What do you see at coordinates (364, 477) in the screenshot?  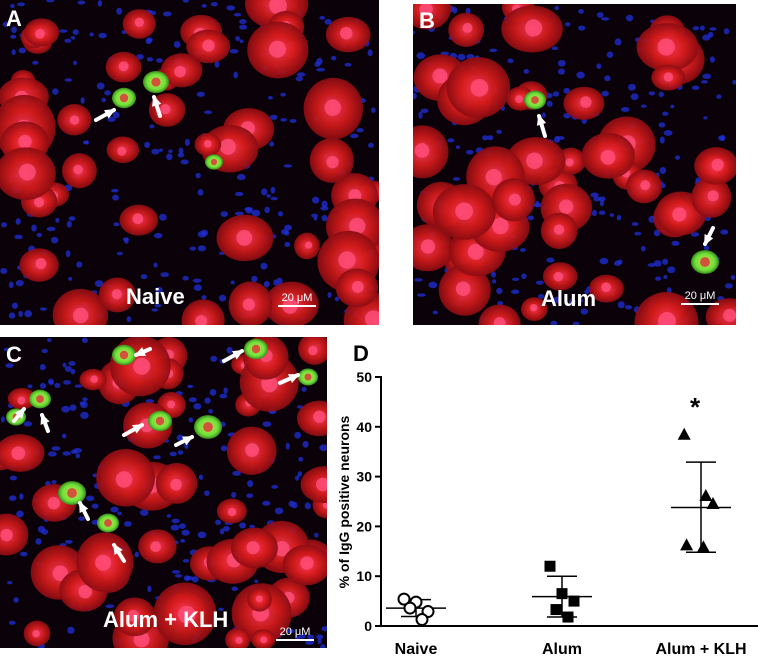 I see `y-tick-label: 30` at bounding box center [364, 477].